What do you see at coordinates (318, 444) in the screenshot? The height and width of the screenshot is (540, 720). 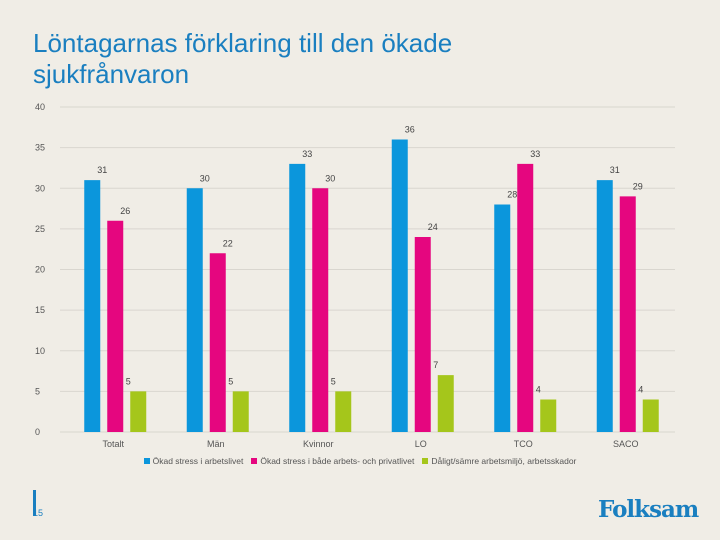 I see `x-tick-label: Kvinnor` at bounding box center [318, 444].